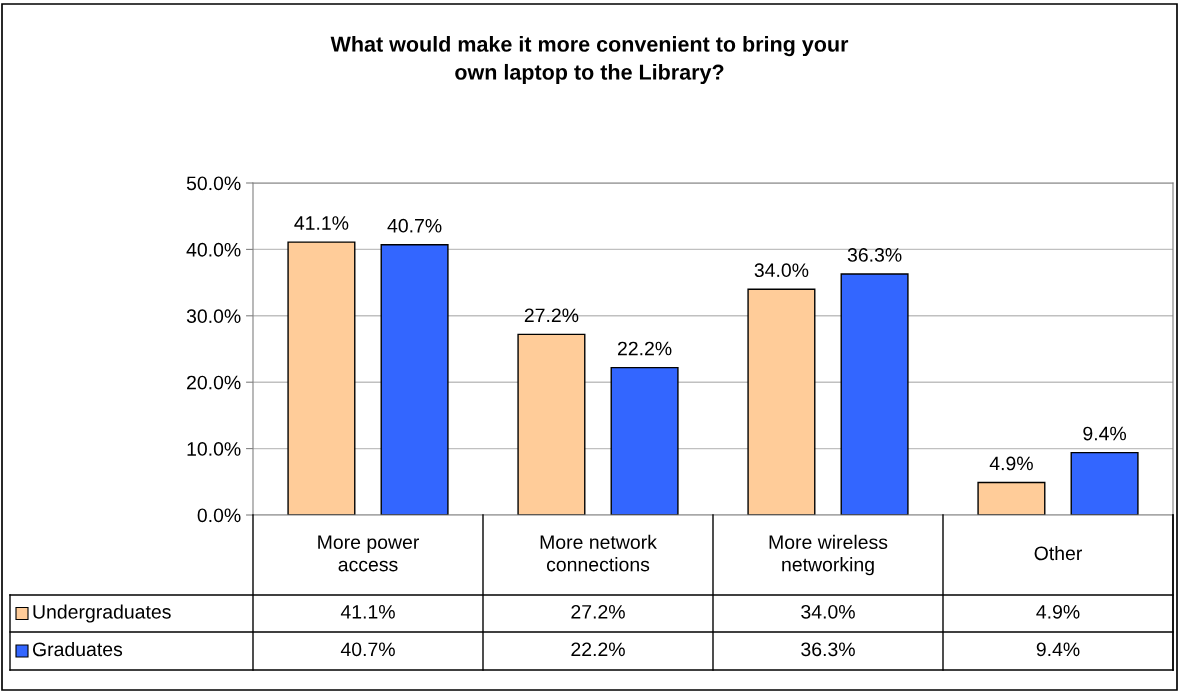 Image resolution: width=1179 pixels, height=694 pixels. Describe the element at coordinates (828, 649) in the screenshot. I see `data-label: 36.3%` at that location.